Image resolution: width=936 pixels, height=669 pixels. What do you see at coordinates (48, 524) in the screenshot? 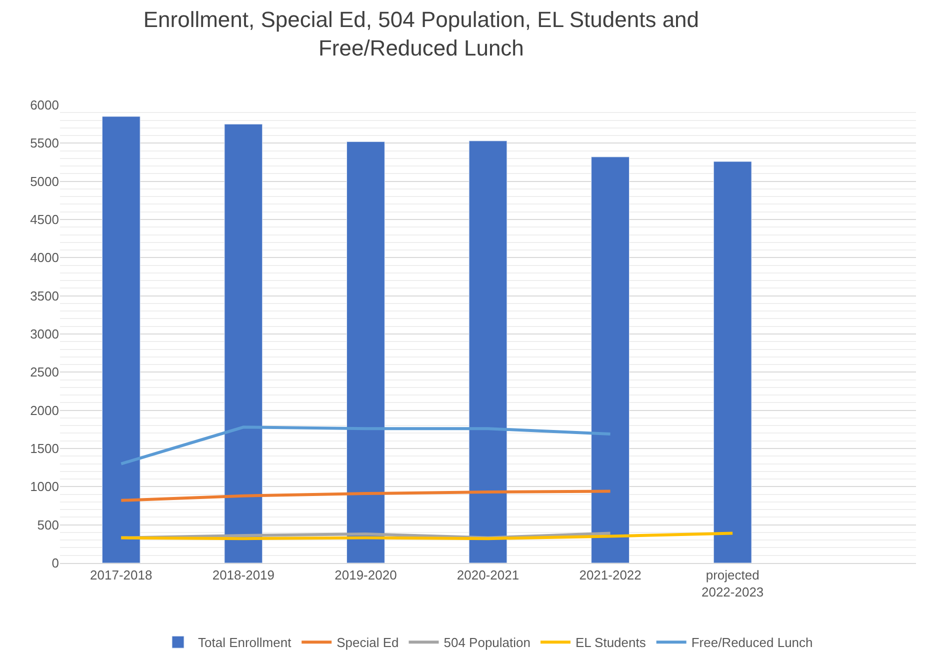
I see `y-tick-label: 500` at bounding box center [48, 524].